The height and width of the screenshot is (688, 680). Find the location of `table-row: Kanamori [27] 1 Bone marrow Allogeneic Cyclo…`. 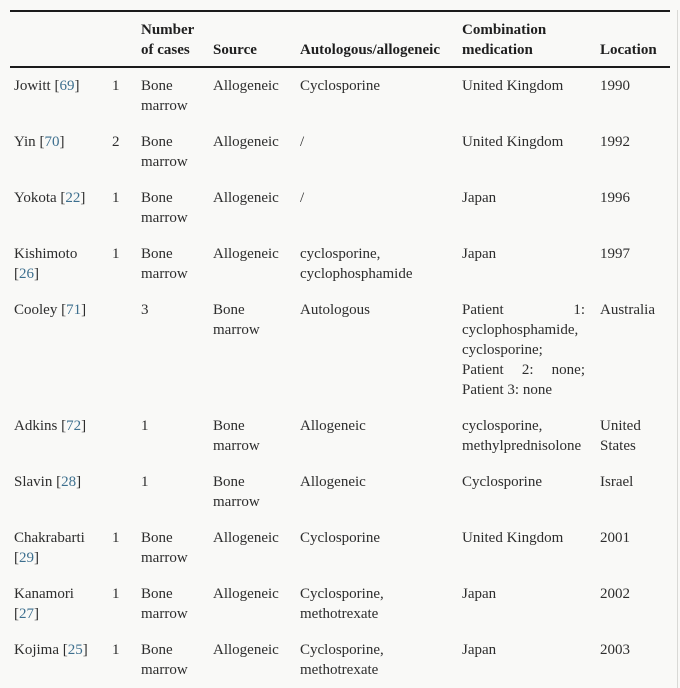

table-row: Kanamori [27] 1 Bone marrow Allogeneic Cyclo… is located at coordinates (340, 604).